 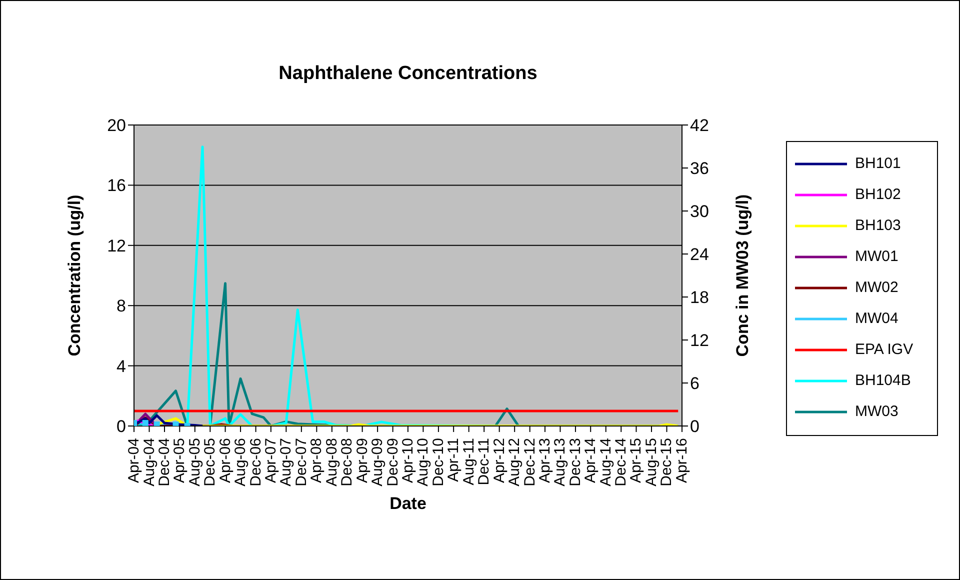 I want to click on x-tick-label: Dec-13, so click(x=575, y=462).